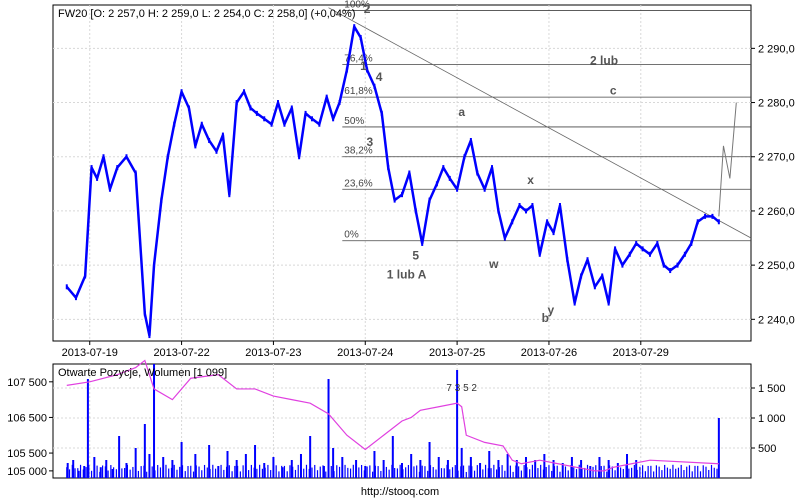 The width and height of the screenshot is (800, 500). Describe the element at coordinates (27, 454) in the screenshot. I see `volume-left-tick-label: 105 500` at that location.